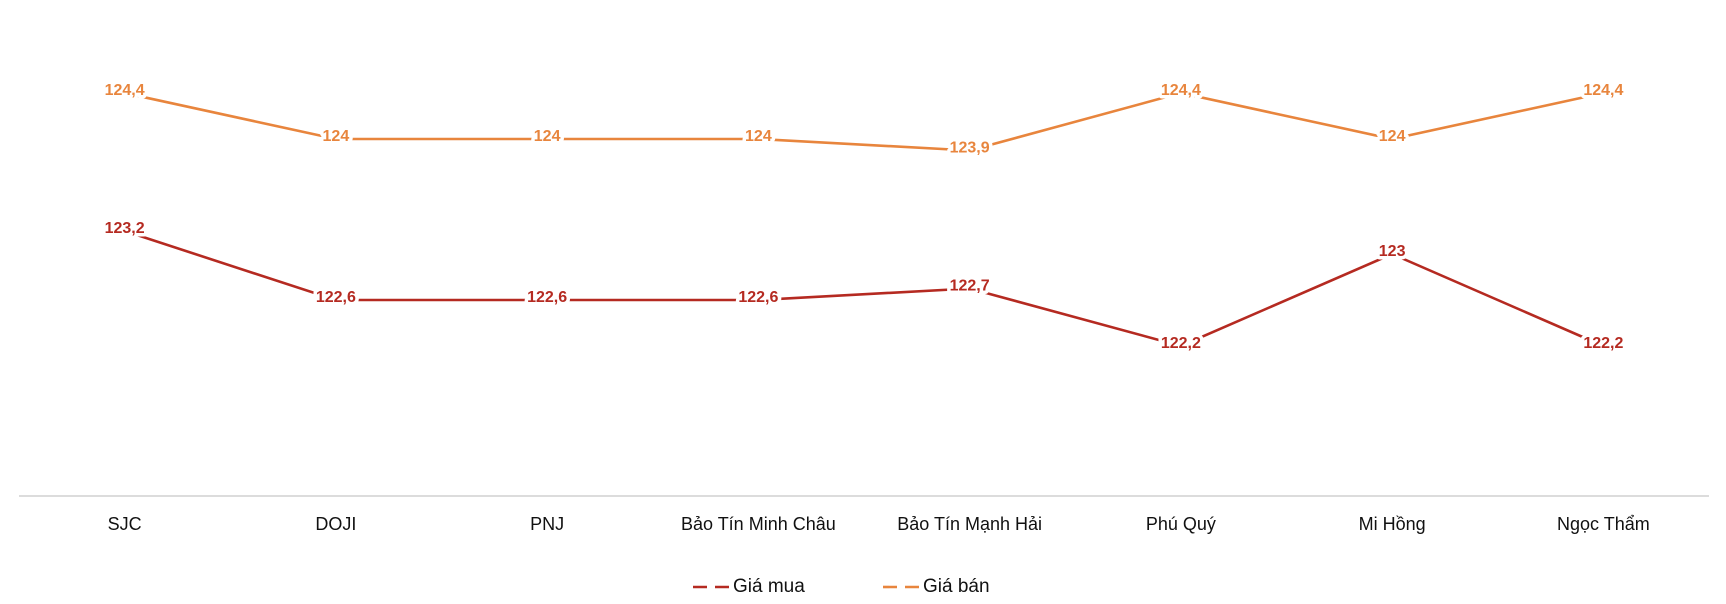 This screenshot has width=1726, height=604. What do you see at coordinates (547, 524) in the screenshot?
I see `x-tick-label: PNJ` at bounding box center [547, 524].